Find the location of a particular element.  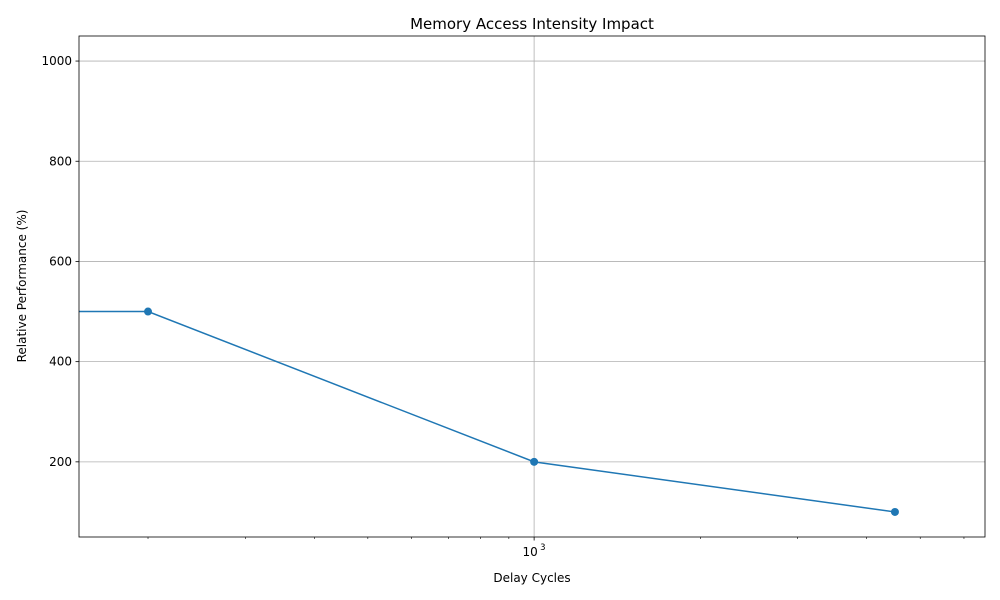

y-tick-label: 1000 is located at coordinates (56, 61).